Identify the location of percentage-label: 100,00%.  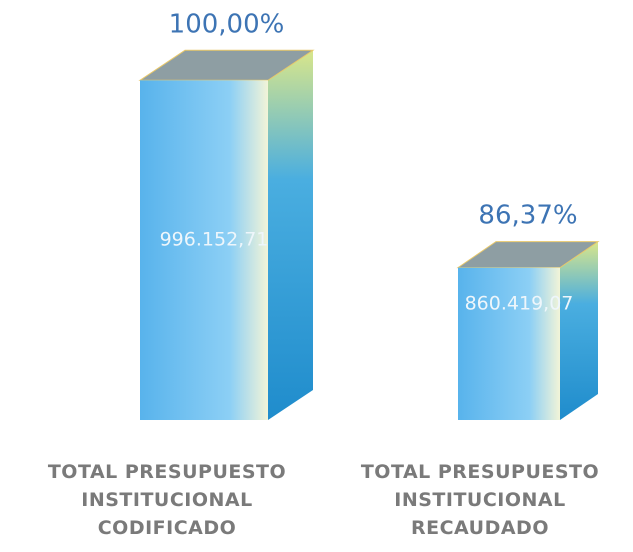
(227, 24).